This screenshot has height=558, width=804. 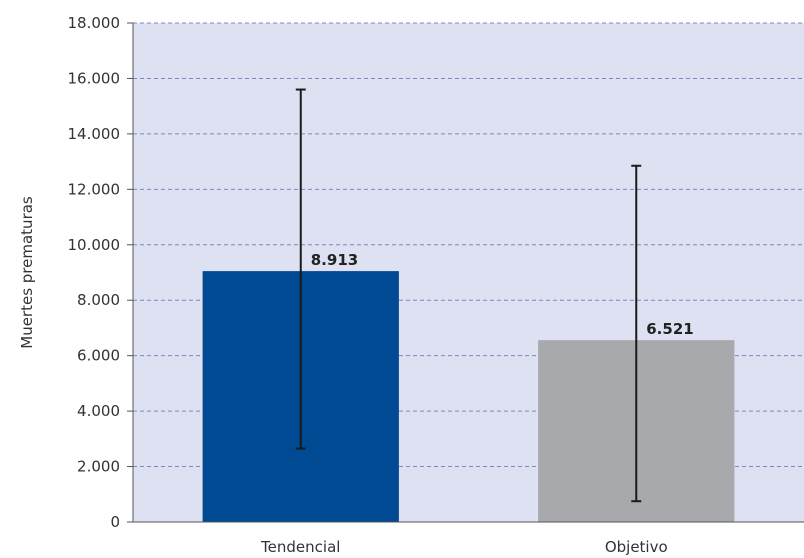 What do you see at coordinates (27, 272) in the screenshot?
I see `y-axis-title: Muertes prematuras` at bounding box center [27, 272].